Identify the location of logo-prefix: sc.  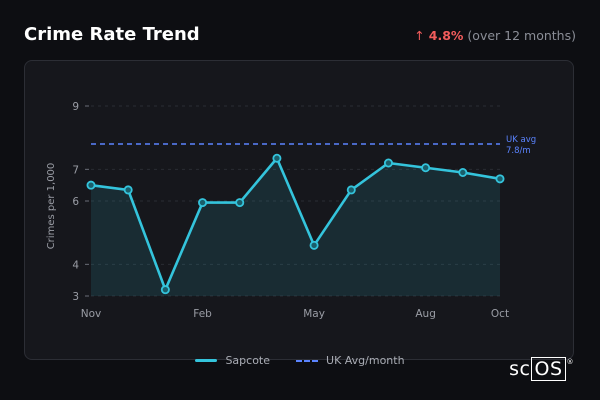
(520, 369).